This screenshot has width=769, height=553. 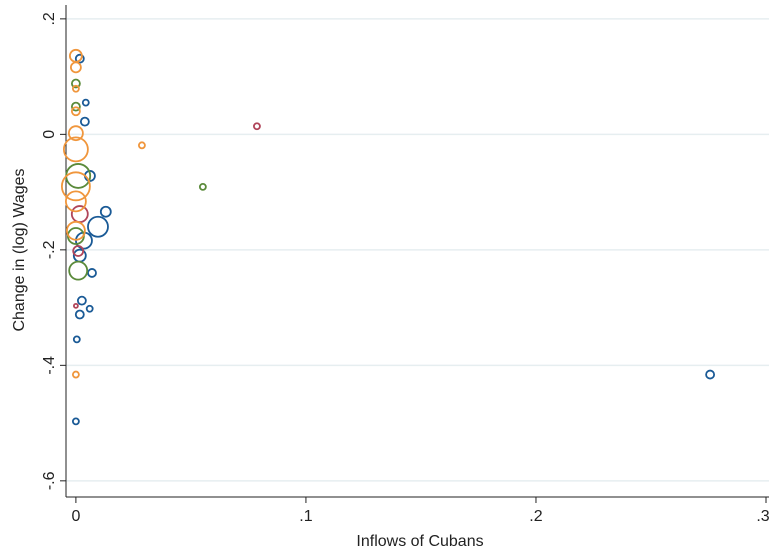 I want to click on y-tick-label: -.6, so click(x=49, y=480).